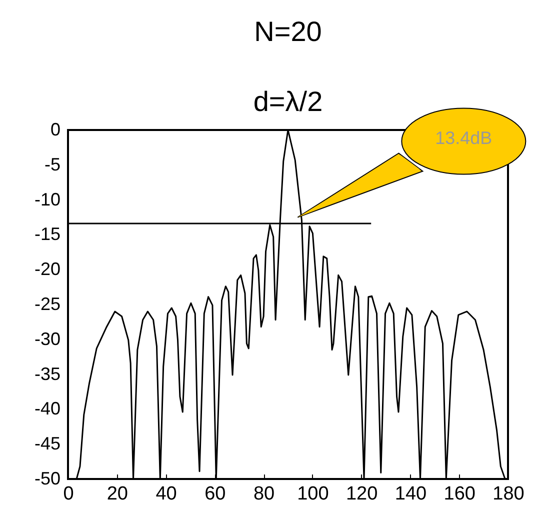 The image size is (534, 513). What do you see at coordinates (52, 164) in the screenshot?
I see `y-tick-label: -5` at bounding box center [52, 164].